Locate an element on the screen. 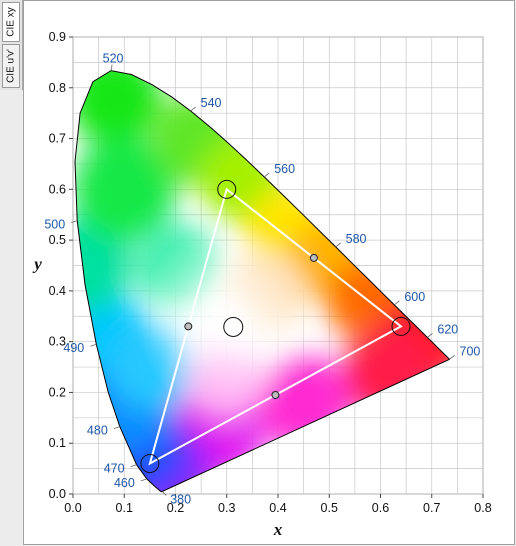  y-tick-label: 0.3 is located at coordinates (57, 342).